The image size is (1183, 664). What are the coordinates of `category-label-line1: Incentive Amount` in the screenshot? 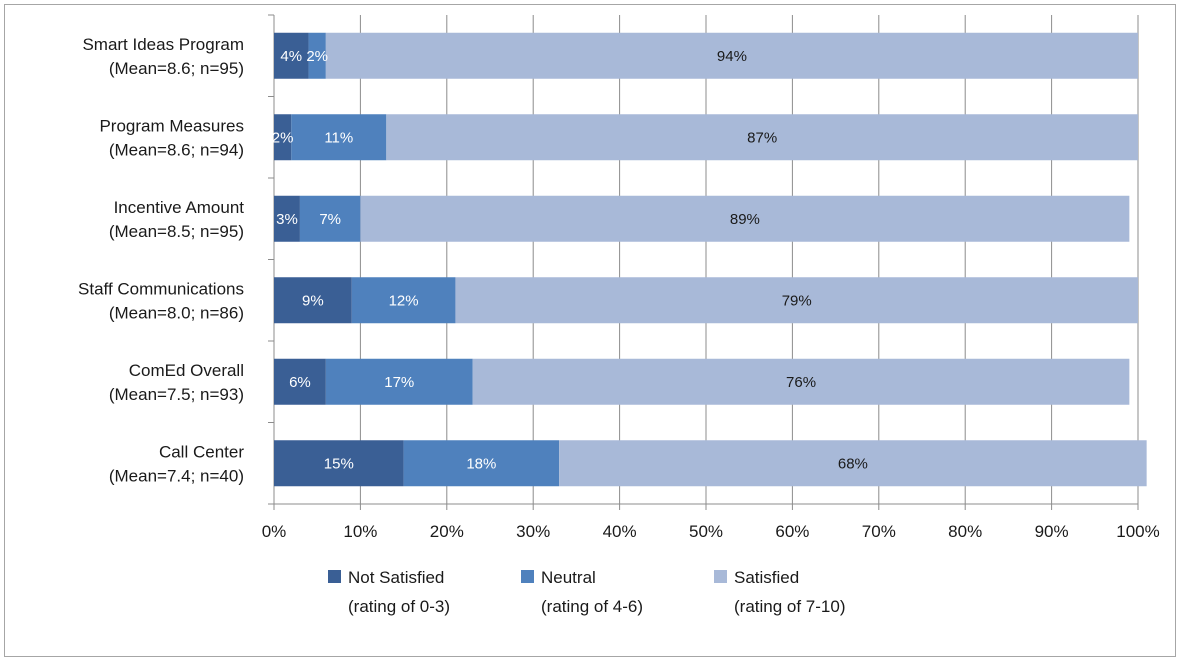 It's located at (179, 207).